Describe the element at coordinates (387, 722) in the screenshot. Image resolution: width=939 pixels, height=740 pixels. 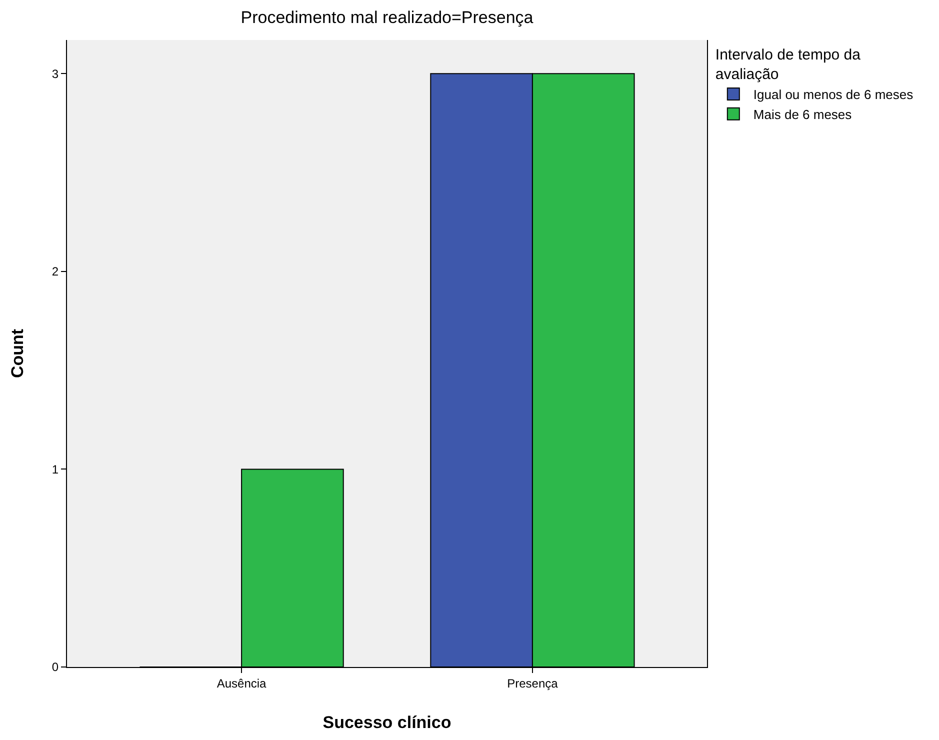
I see `x-axis-title: Sucesso clínico` at that location.